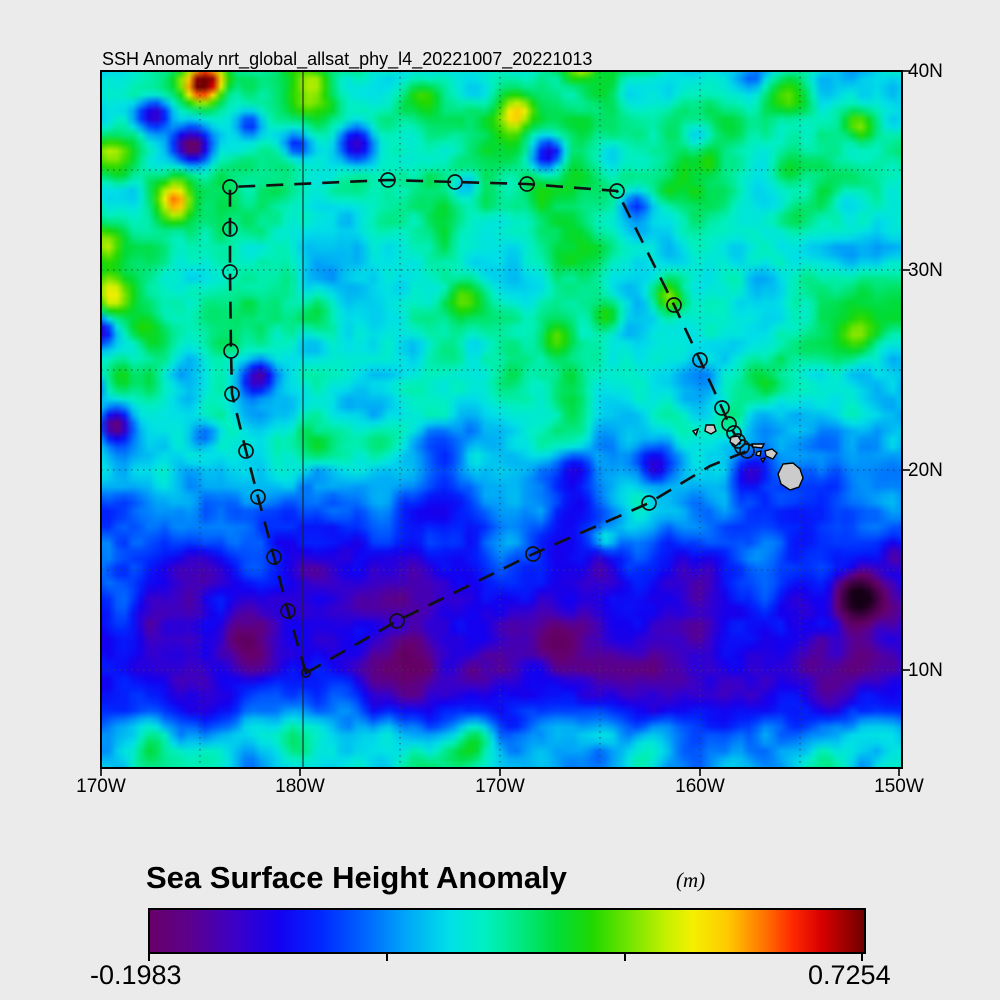 The width and height of the screenshot is (1000, 1000). I want to click on colorbar-max-value: 0.7254, so click(849, 975).